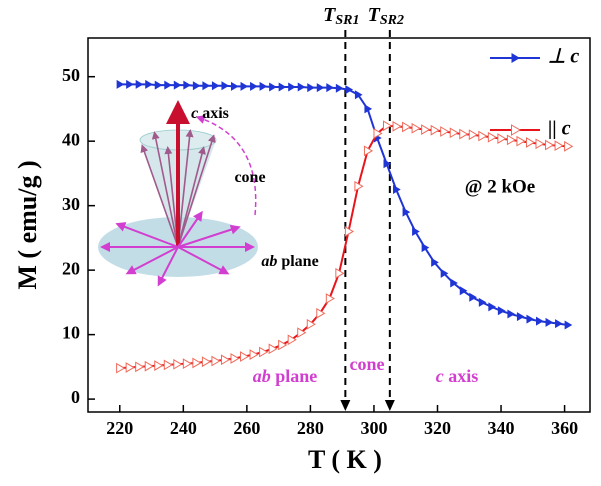 The width and height of the screenshot is (601, 486). What do you see at coordinates (71, 204) in the screenshot?
I see `y-tick-label: 30` at bounding box center [71, 204].